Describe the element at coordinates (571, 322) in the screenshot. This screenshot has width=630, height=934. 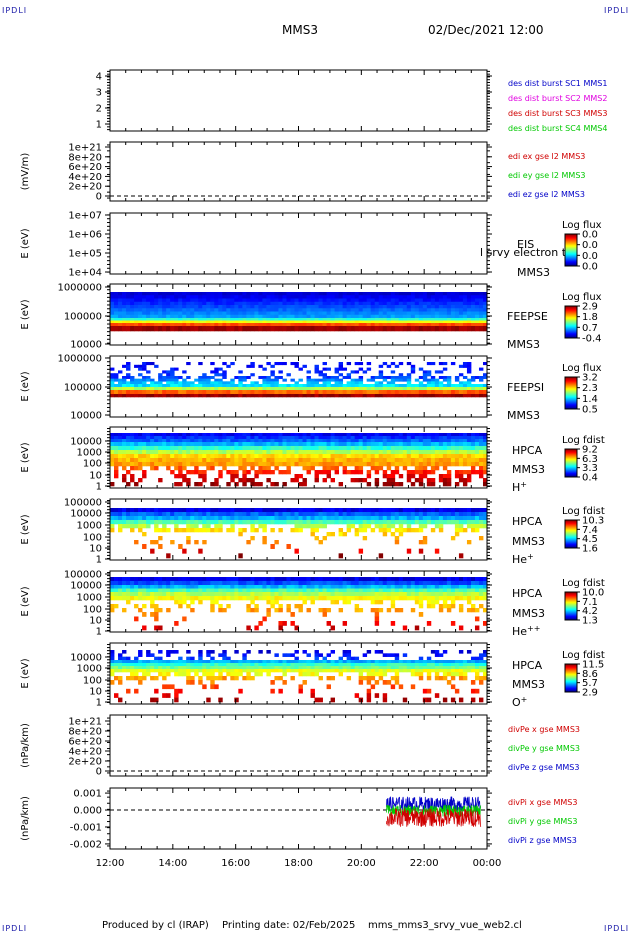
I see `colorbar` at that location.